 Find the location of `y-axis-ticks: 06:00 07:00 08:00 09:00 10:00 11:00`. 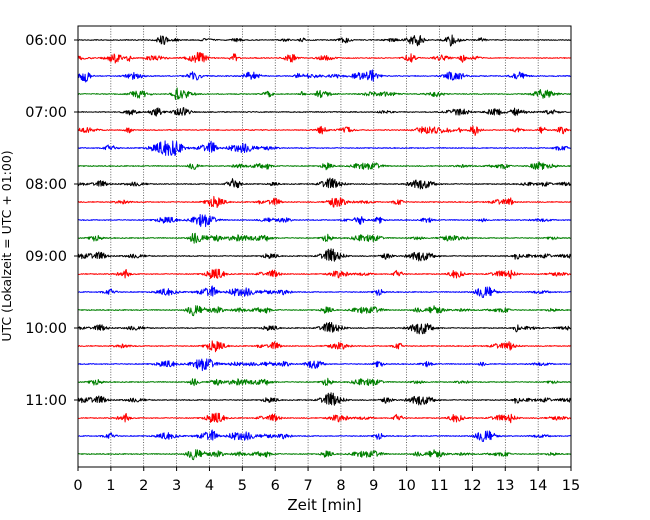

y-axis-ticks: 06:00 07:00 08:00 09:00 10:00 11:00 is located at coordinates (51, 221).